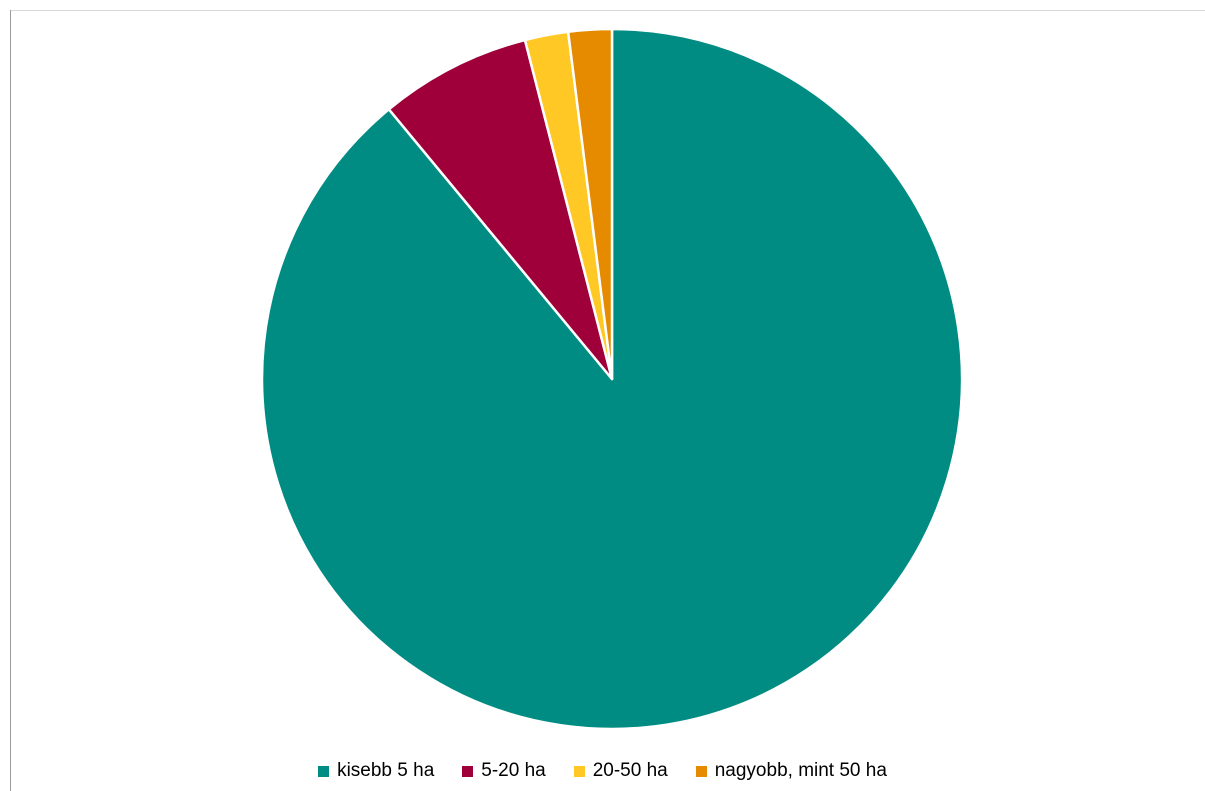 This screenshot has width=1205, height=791. I want to click on legend-item-kisebb-5-ha: kisebb 5 ha, so click(376, 771).